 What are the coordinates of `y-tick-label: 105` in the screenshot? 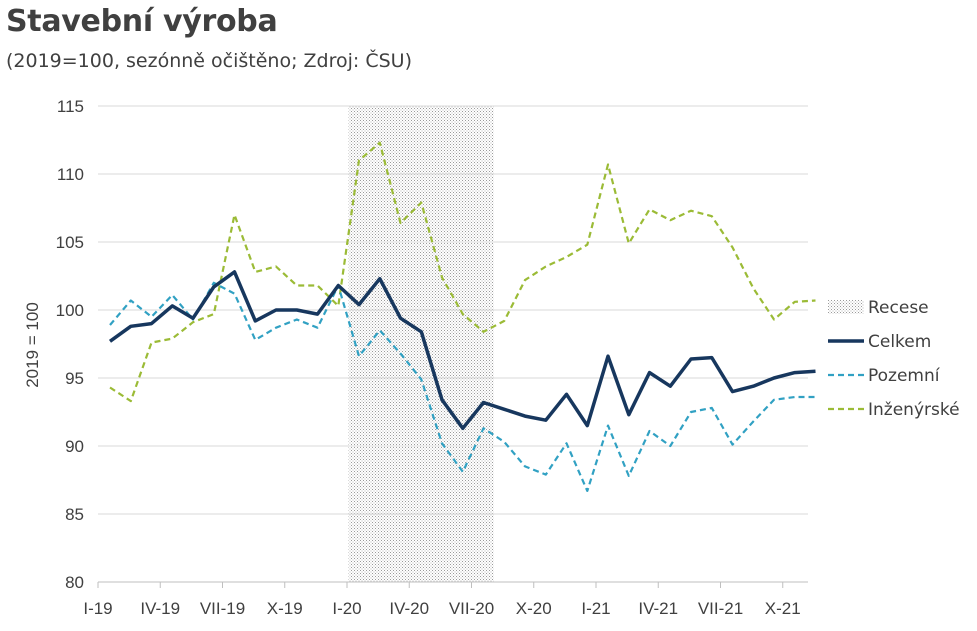 It's located at (70, 242).